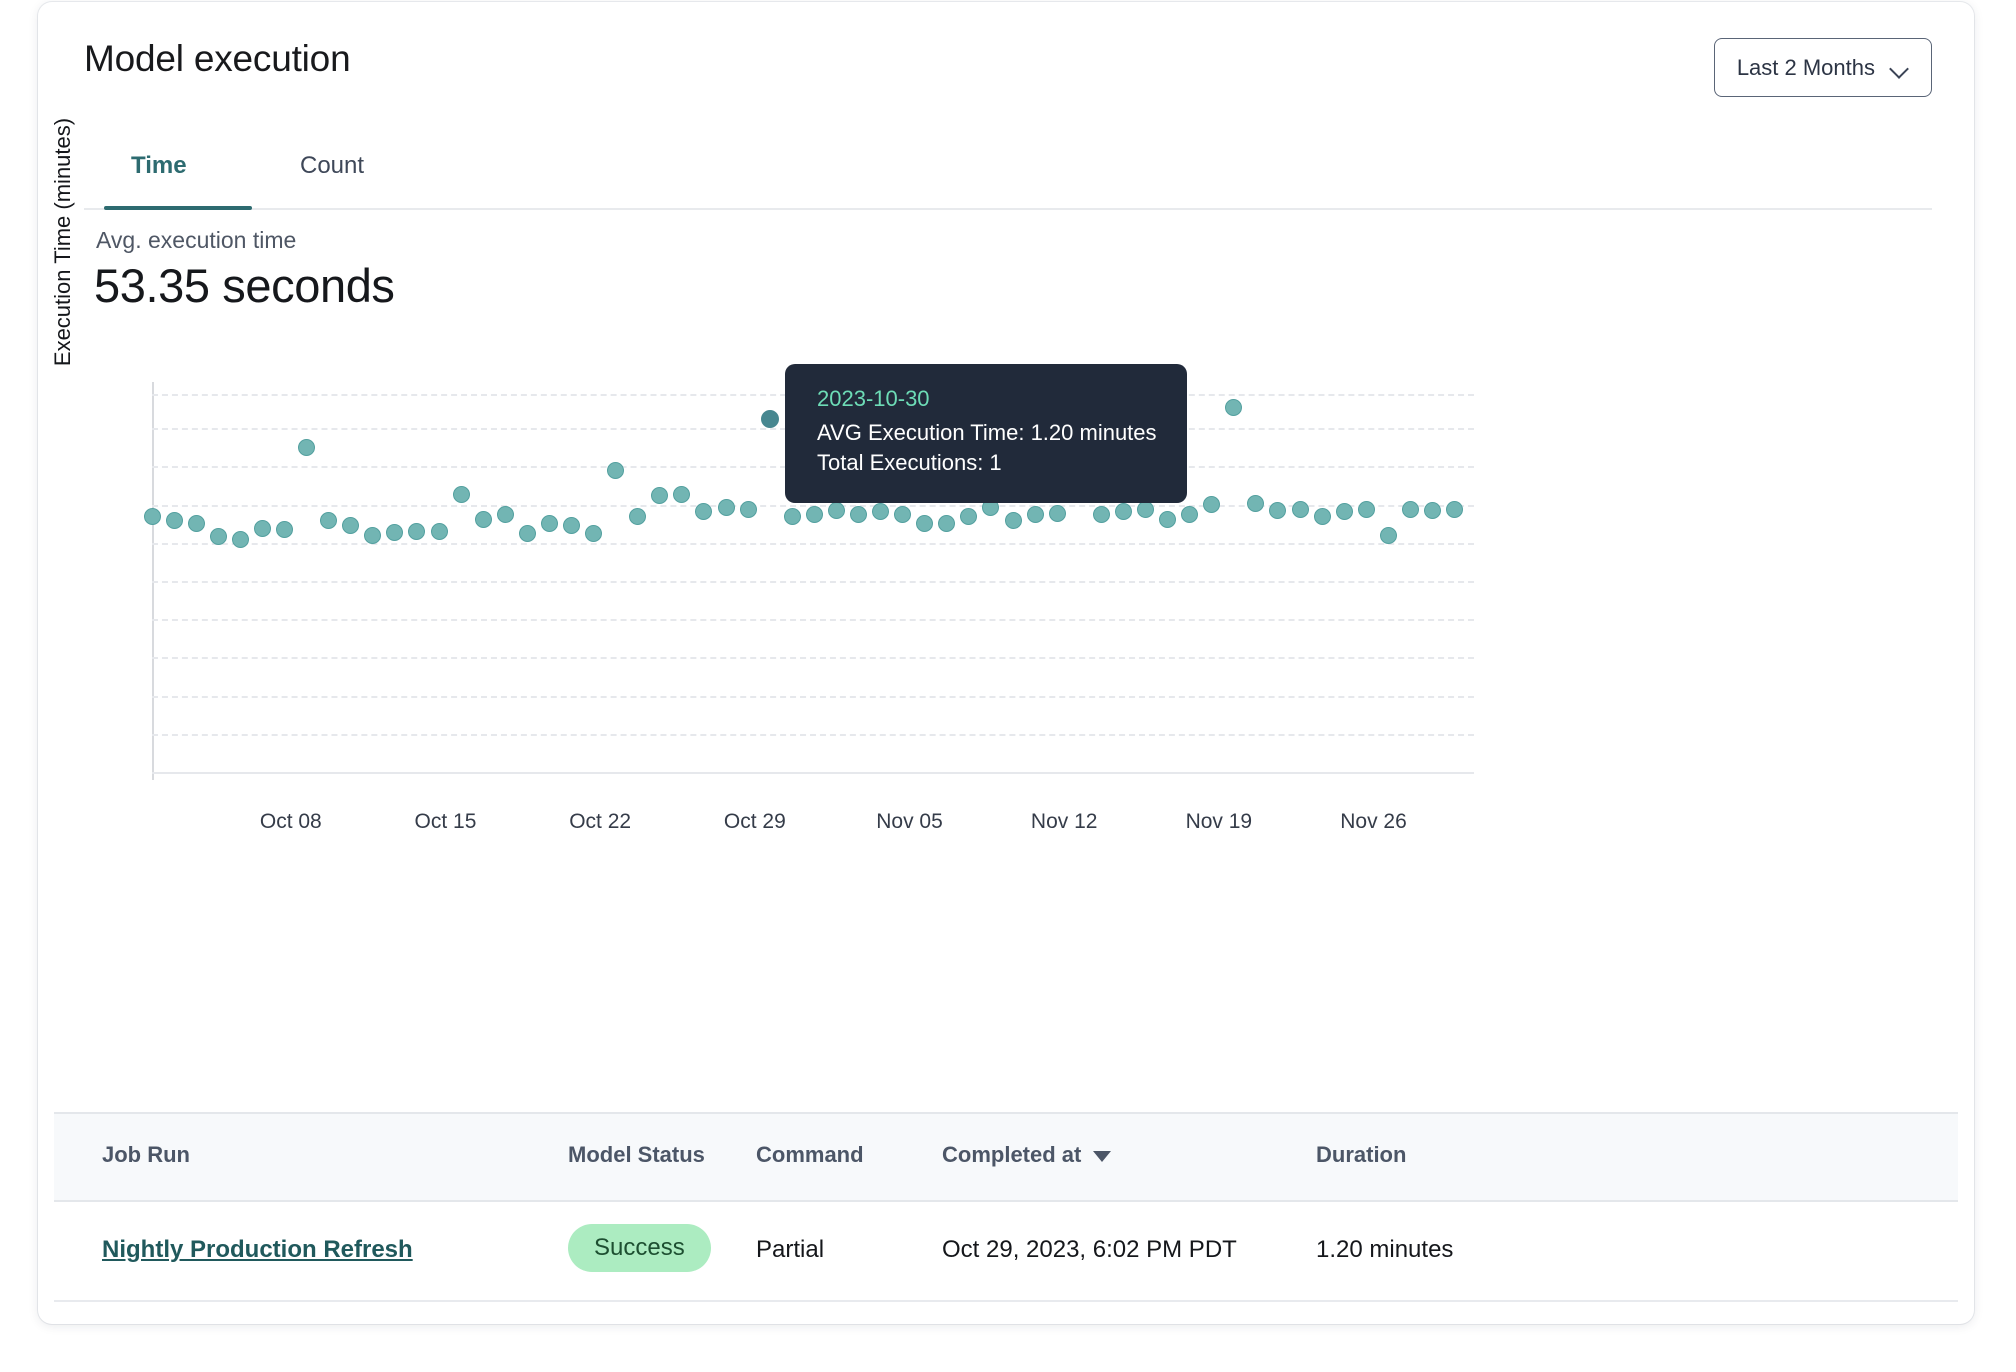 The image size is (2016, 1372). Describe the element at coordinates (1006, 63) in the screenshot. I see `card-header: Model execution Last 2 Months` at that location.